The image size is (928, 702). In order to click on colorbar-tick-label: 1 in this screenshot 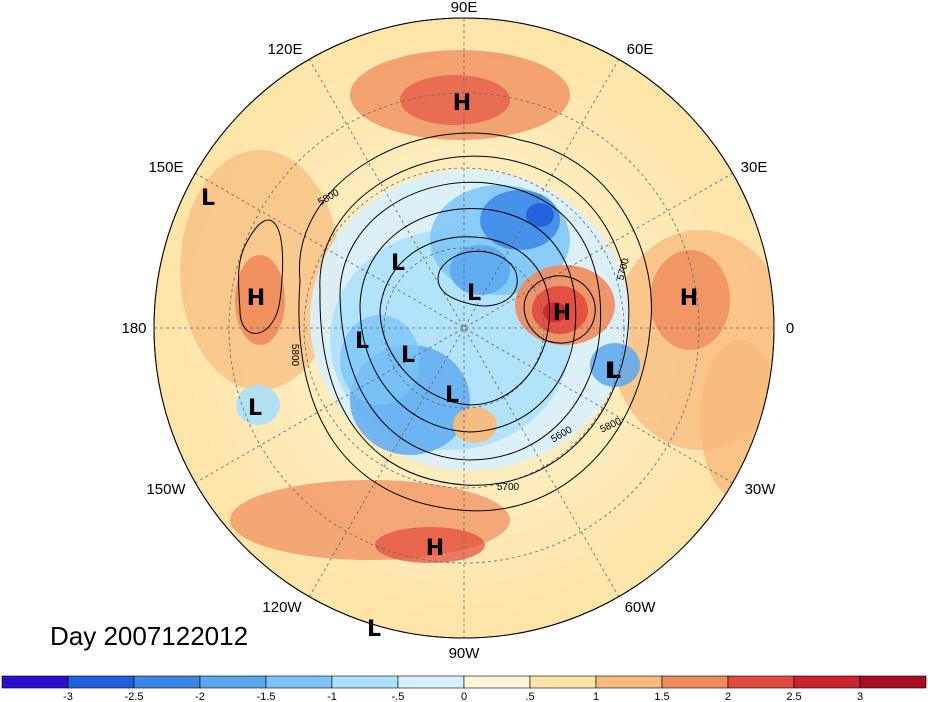, I will do `click(596, 696)`.